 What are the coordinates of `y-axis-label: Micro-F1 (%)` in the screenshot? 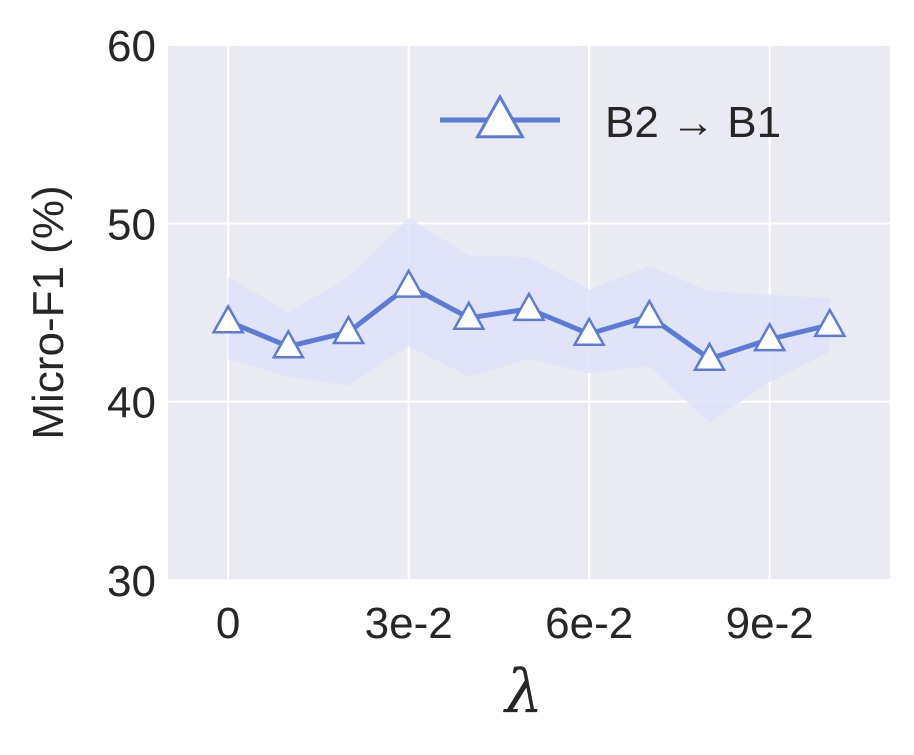 It's located at (48, 312).